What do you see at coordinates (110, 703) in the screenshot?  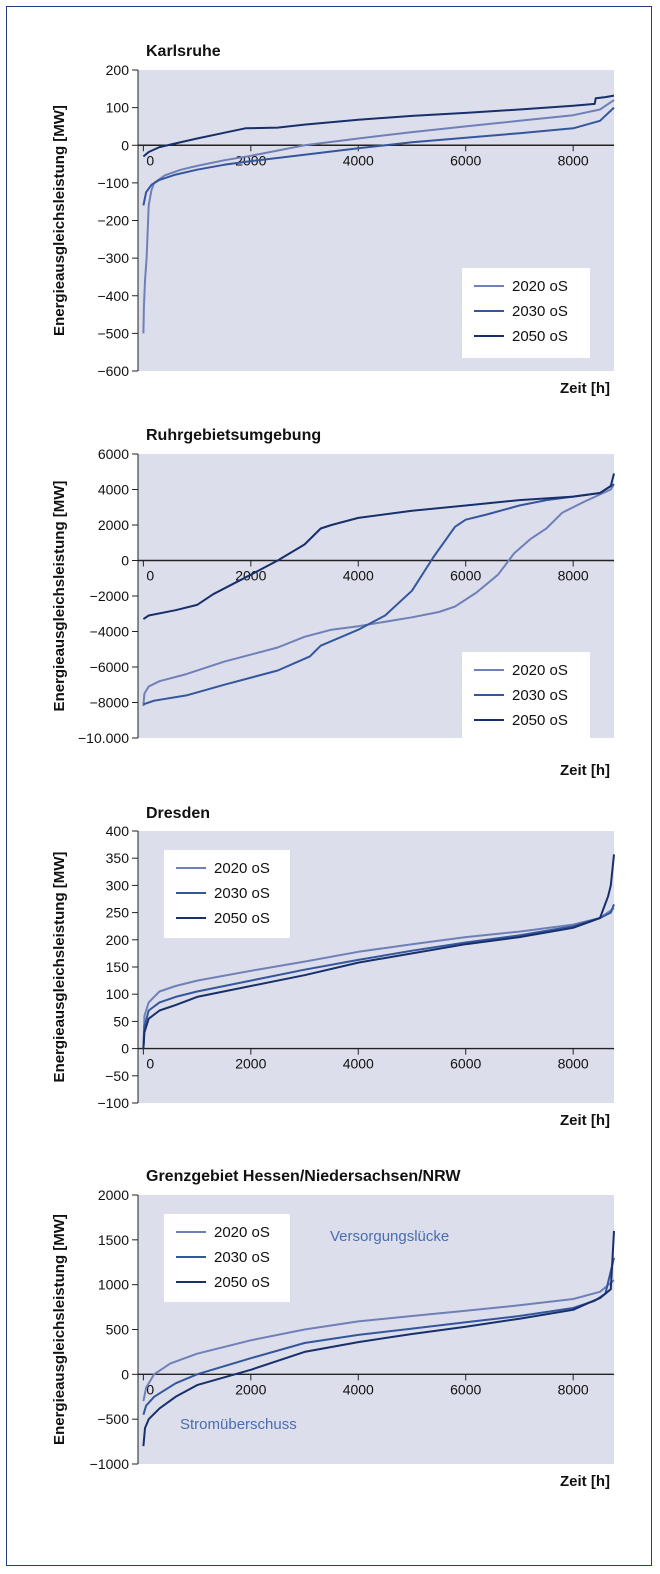 I see `y-tick-label: −8000` at bounding box center [110, 703].